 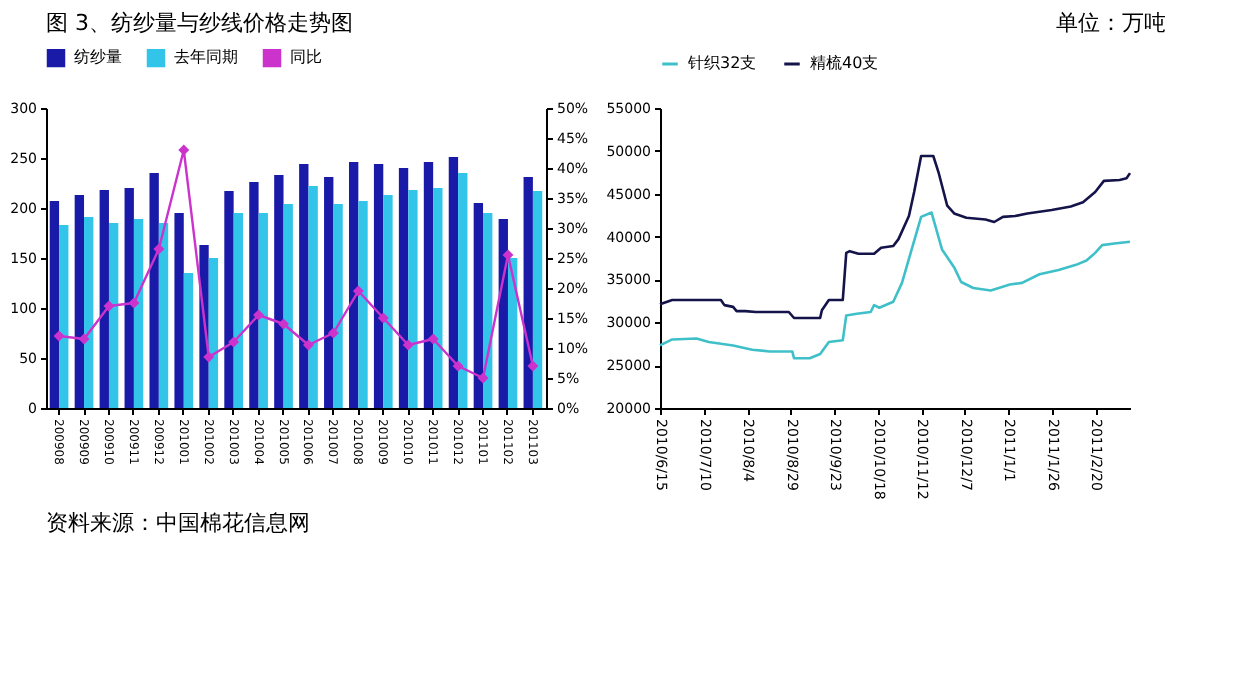 What do you see at coordinates (98, 57) in the screenshot?
I see `legend-label: 纺纱量` at bounding box center [98, 57].